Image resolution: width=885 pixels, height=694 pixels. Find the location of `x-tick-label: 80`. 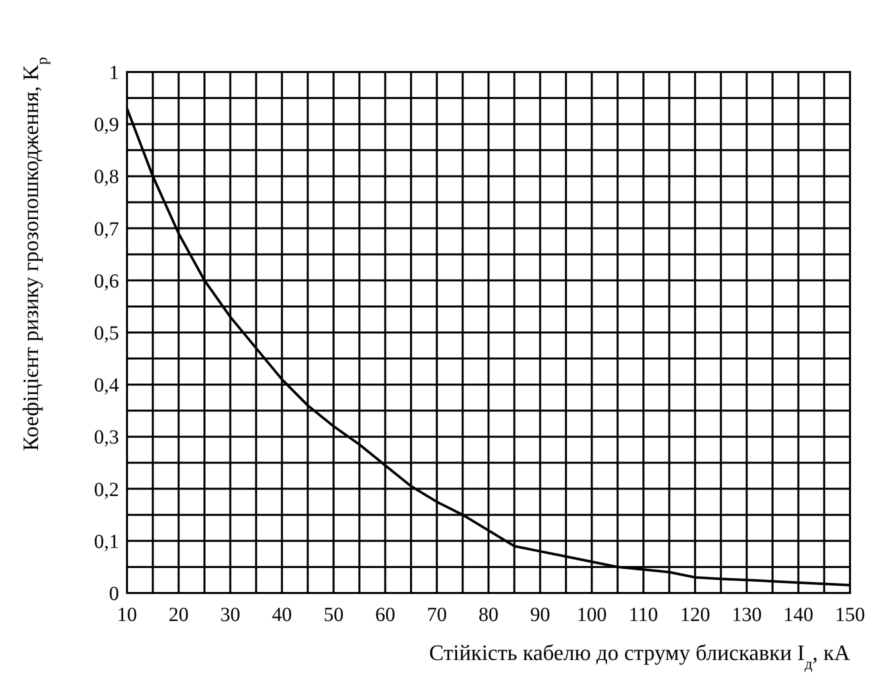

x-tick-label: 80 is located at coordinates (488, 615).